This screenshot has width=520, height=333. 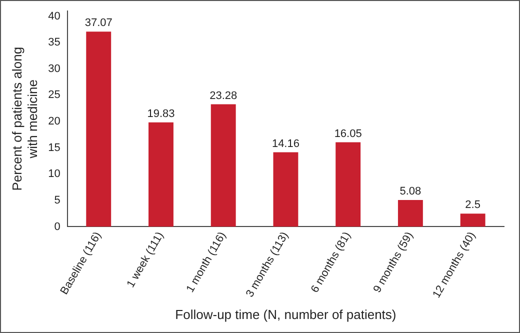 I want to click on data-label: 14.16, so click(x=286, y=144).